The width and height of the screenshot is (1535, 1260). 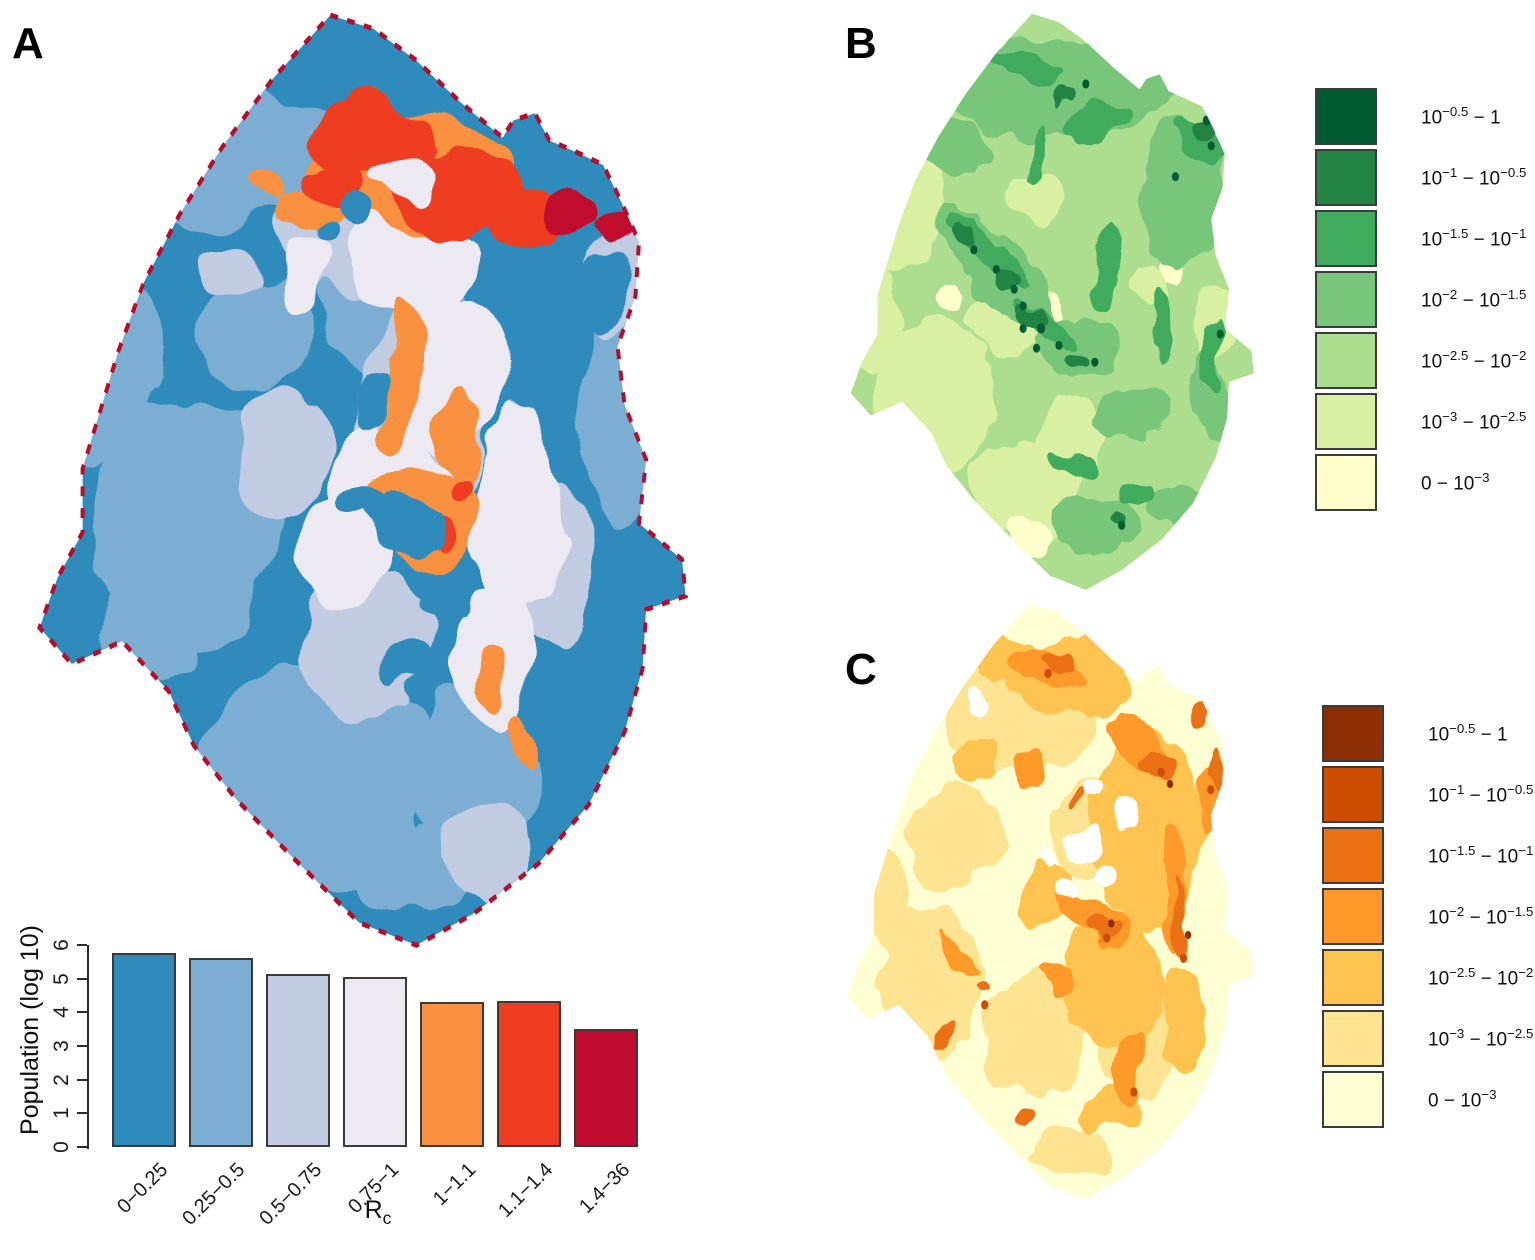 What do you see at coordinates (143, 1188) in the screenshot?
I see `x-tick-label: 0−0.25` at bounding box center [143, 1188].